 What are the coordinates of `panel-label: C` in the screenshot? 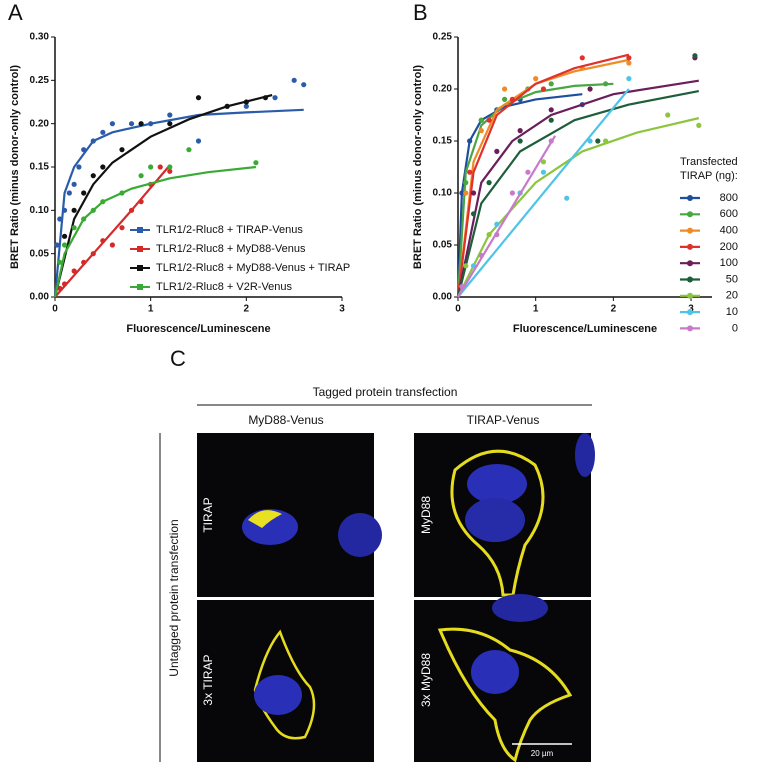 It's located at (178, 358).